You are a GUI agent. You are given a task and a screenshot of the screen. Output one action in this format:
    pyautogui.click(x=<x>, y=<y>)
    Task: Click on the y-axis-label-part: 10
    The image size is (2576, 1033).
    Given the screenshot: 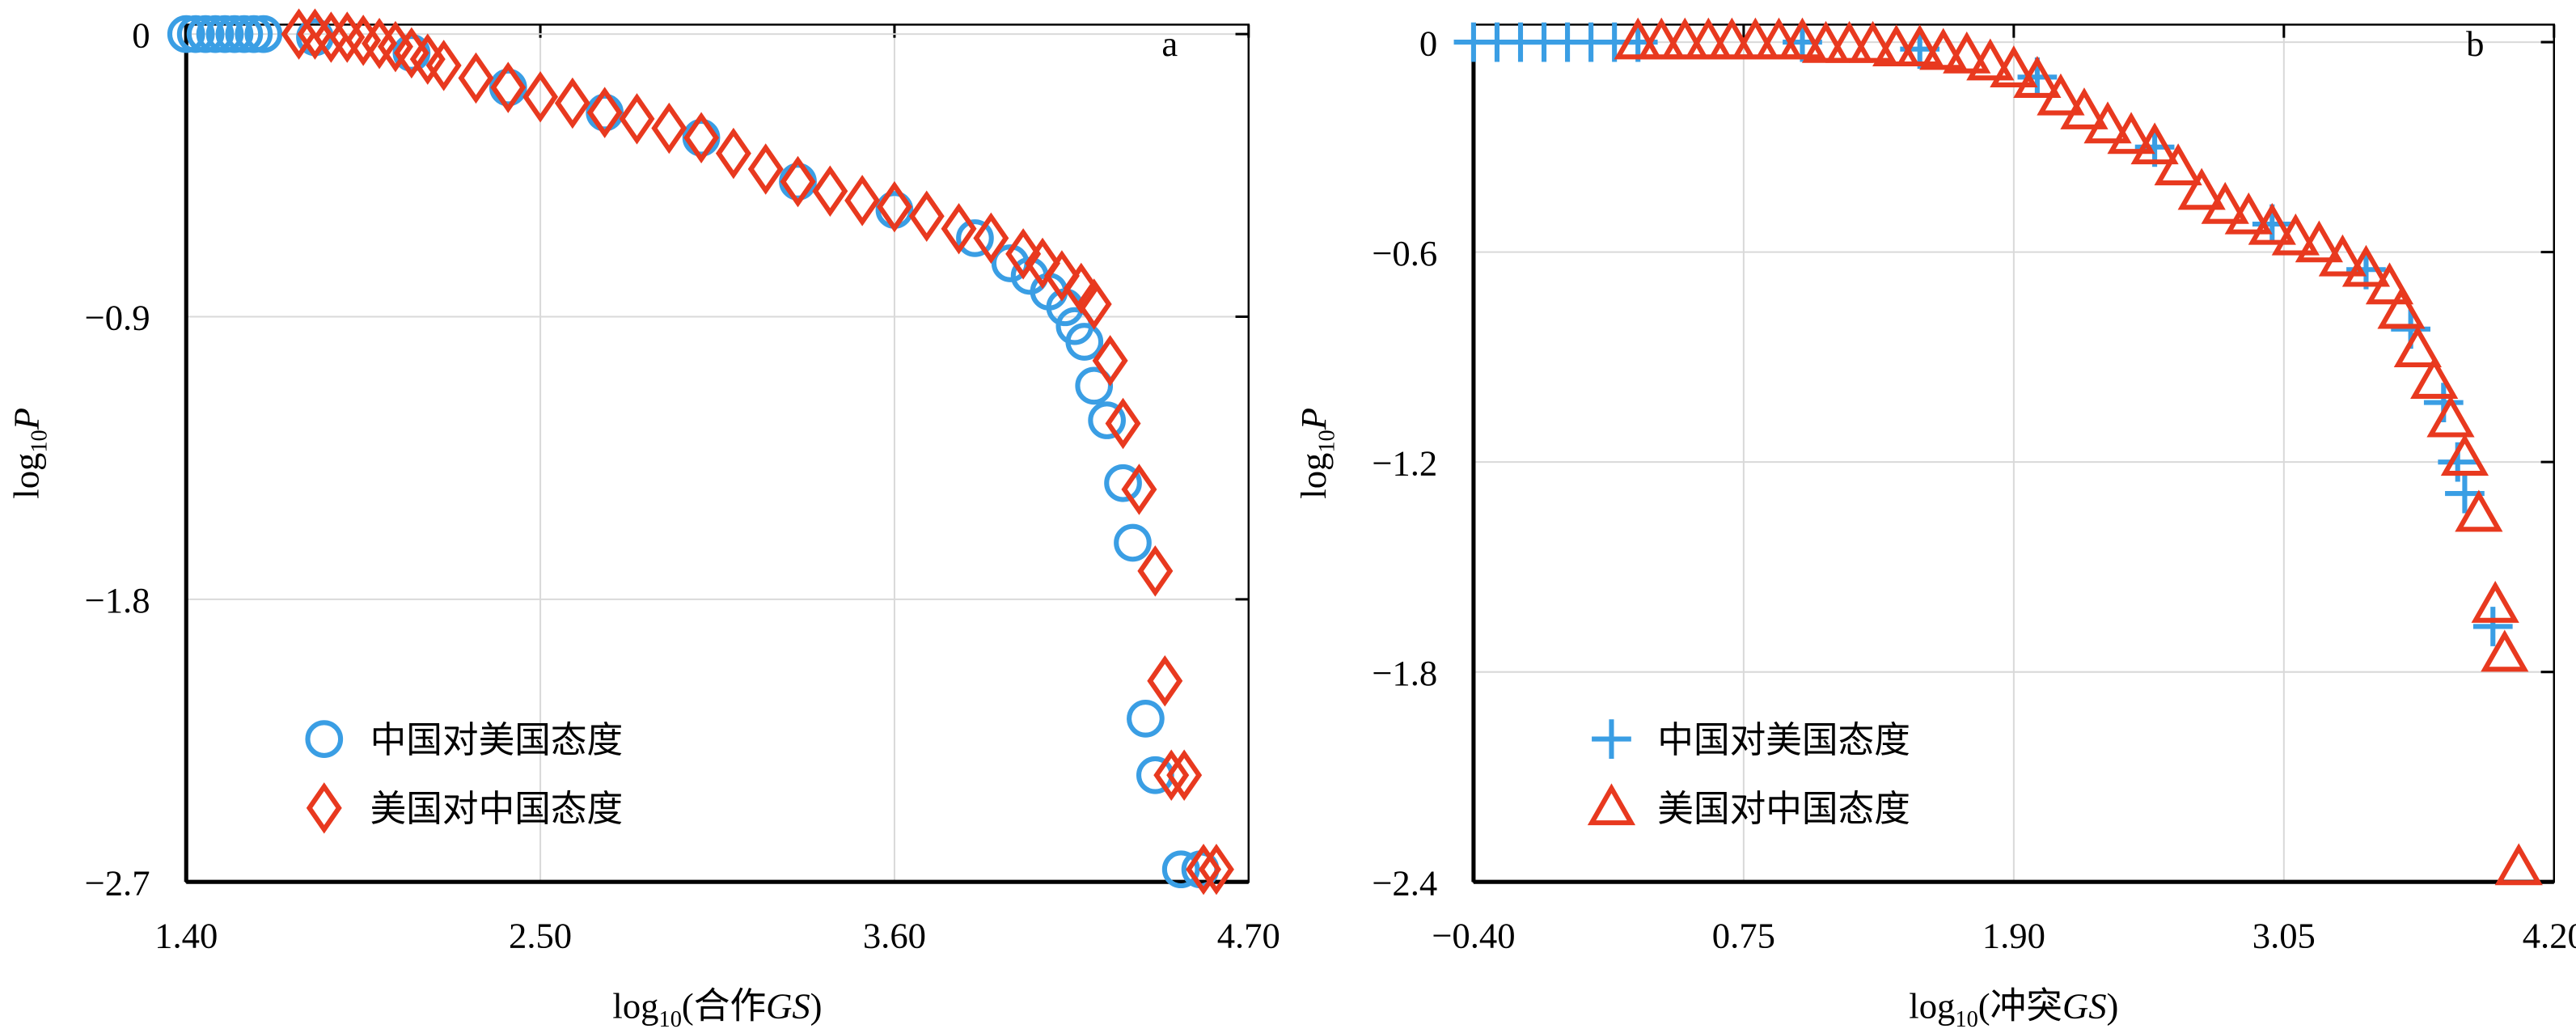 What is the action you would take?
    pyautogui.click(x=1327, y=441)
    